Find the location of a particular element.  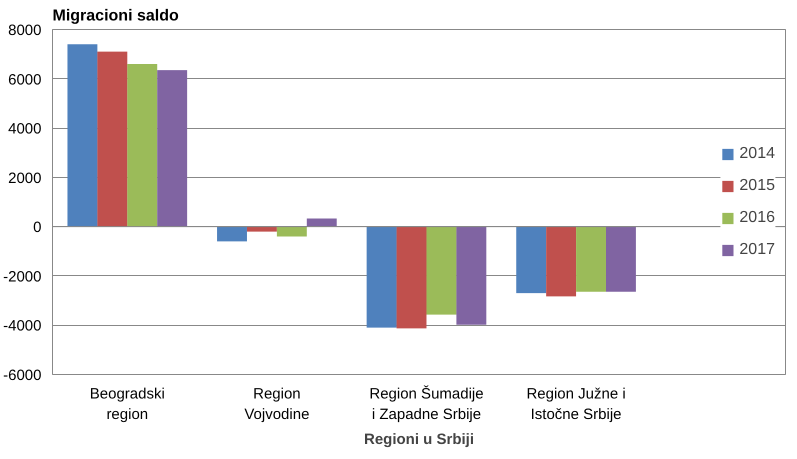

x-tick-label: Region Vojvodine is located at coordinates (277, 404).